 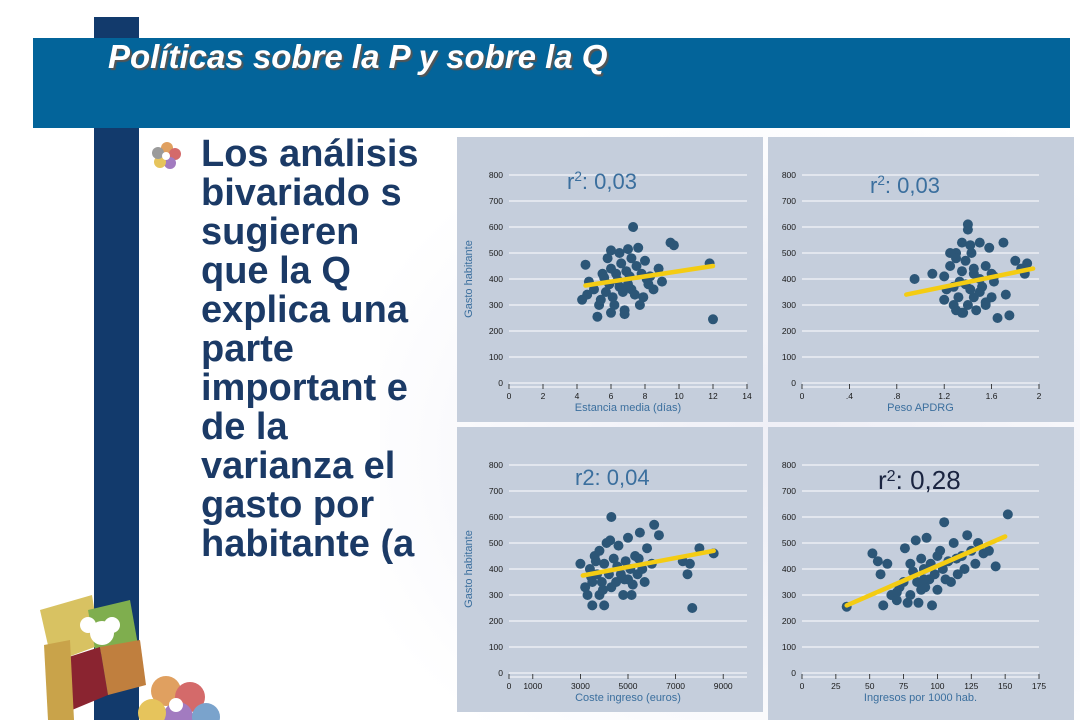 I want to click on x-tick-label: 75, so click(x=904, y=686).